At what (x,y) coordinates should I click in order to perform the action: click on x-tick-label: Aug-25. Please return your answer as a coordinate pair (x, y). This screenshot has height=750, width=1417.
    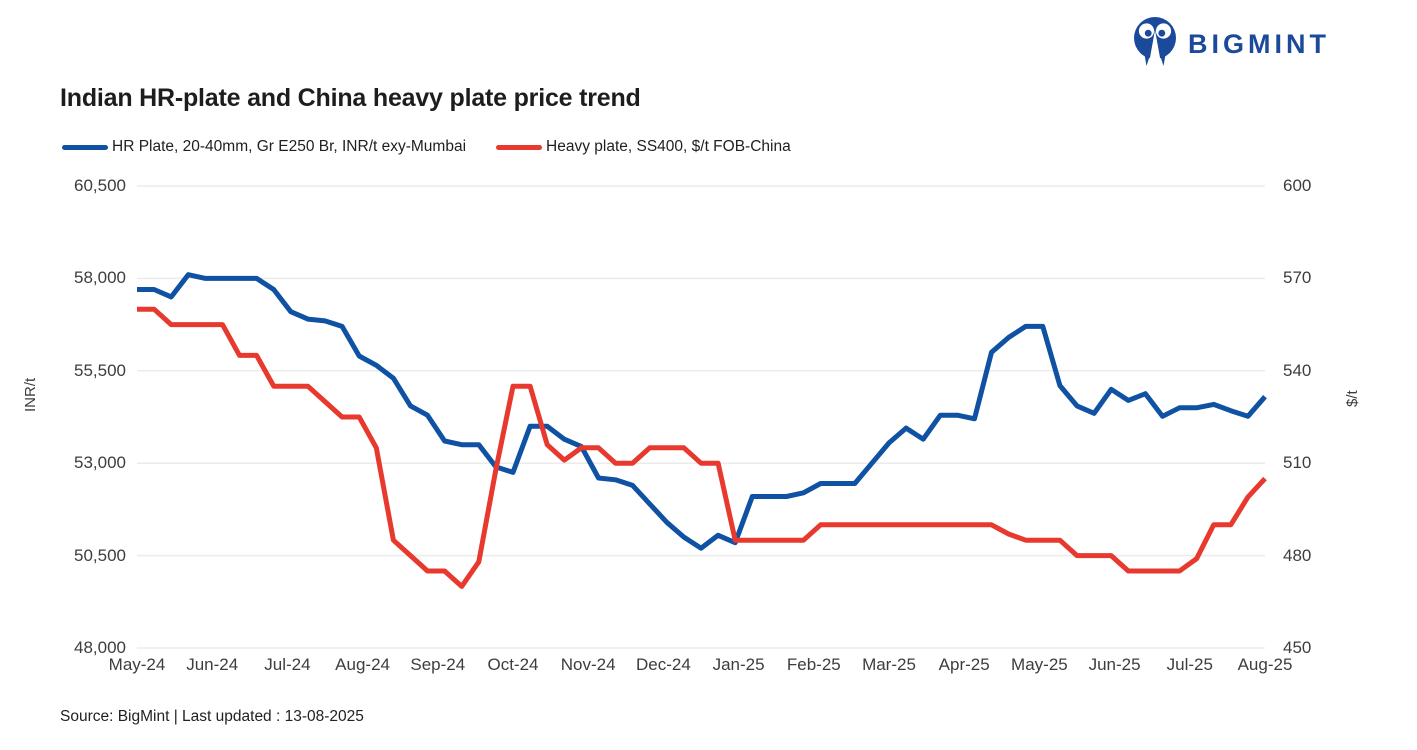
    Looking at the image, I should click on (1265, 664).